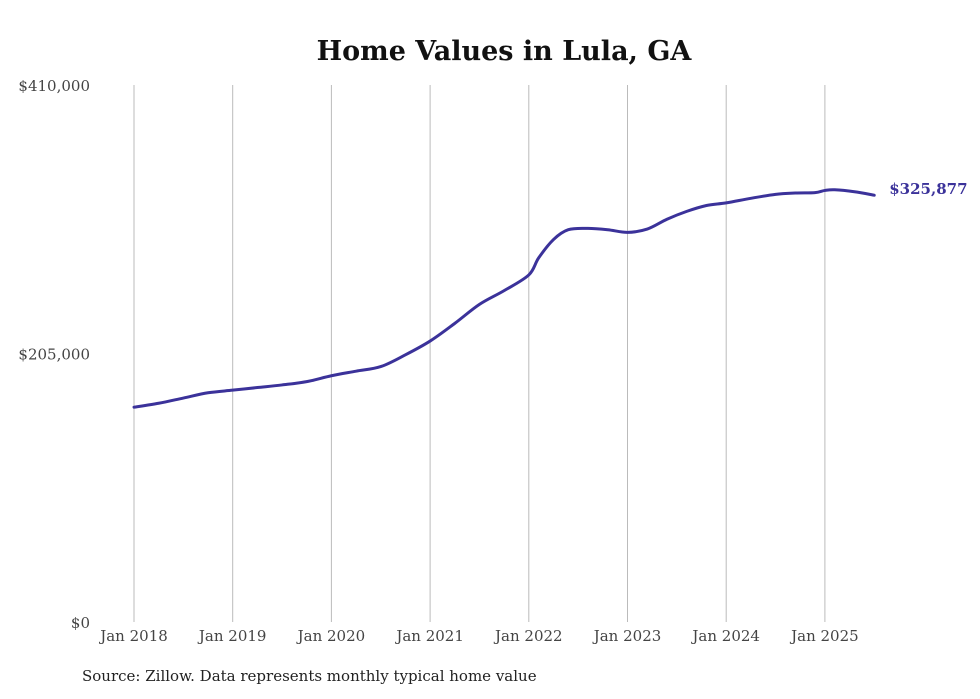  I want to click on x-tick-label: Jan 2020, so click(331, 636).